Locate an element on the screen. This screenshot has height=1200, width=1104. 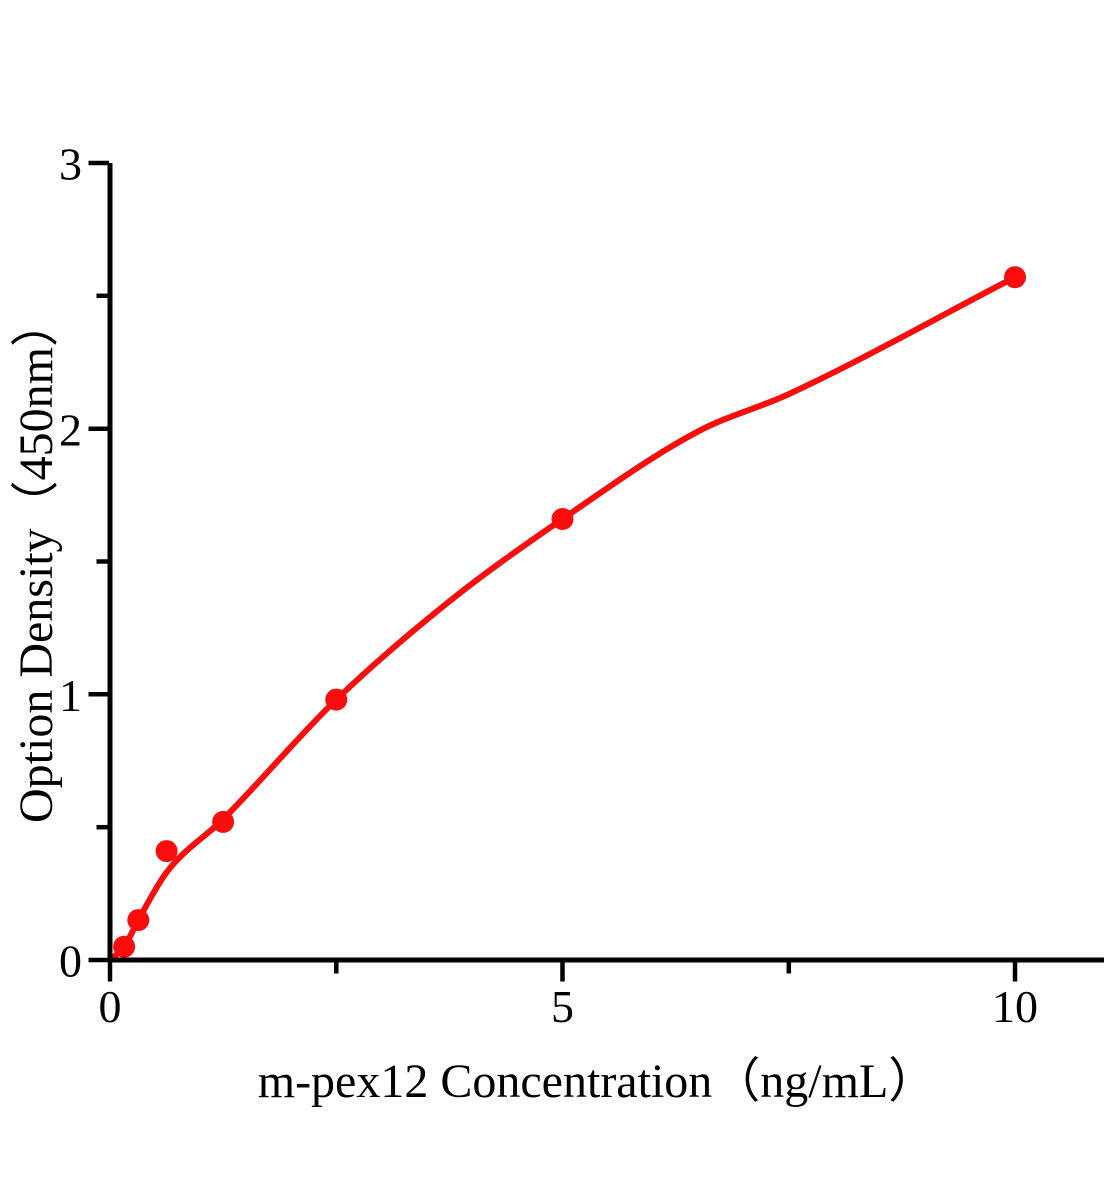
y-axis-title: Option Density（450nm） is located at coordinates (36, 561).